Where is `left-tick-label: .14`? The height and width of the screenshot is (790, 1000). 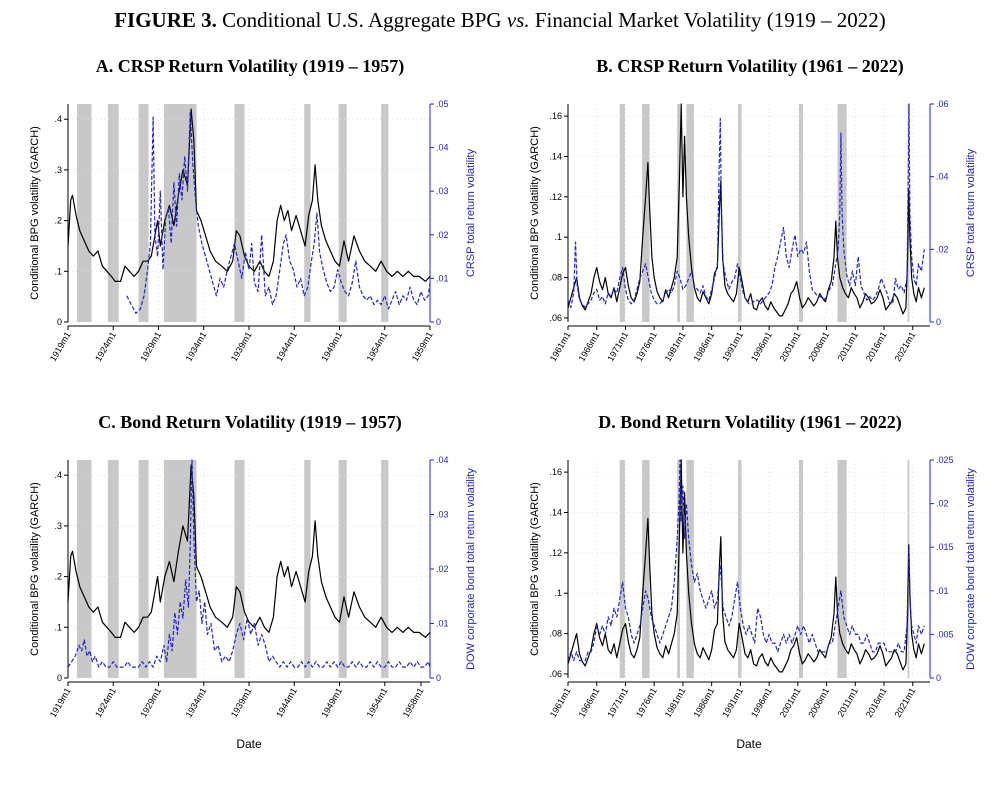 left-tick-label: .14 is located at coordinates (555, 512).